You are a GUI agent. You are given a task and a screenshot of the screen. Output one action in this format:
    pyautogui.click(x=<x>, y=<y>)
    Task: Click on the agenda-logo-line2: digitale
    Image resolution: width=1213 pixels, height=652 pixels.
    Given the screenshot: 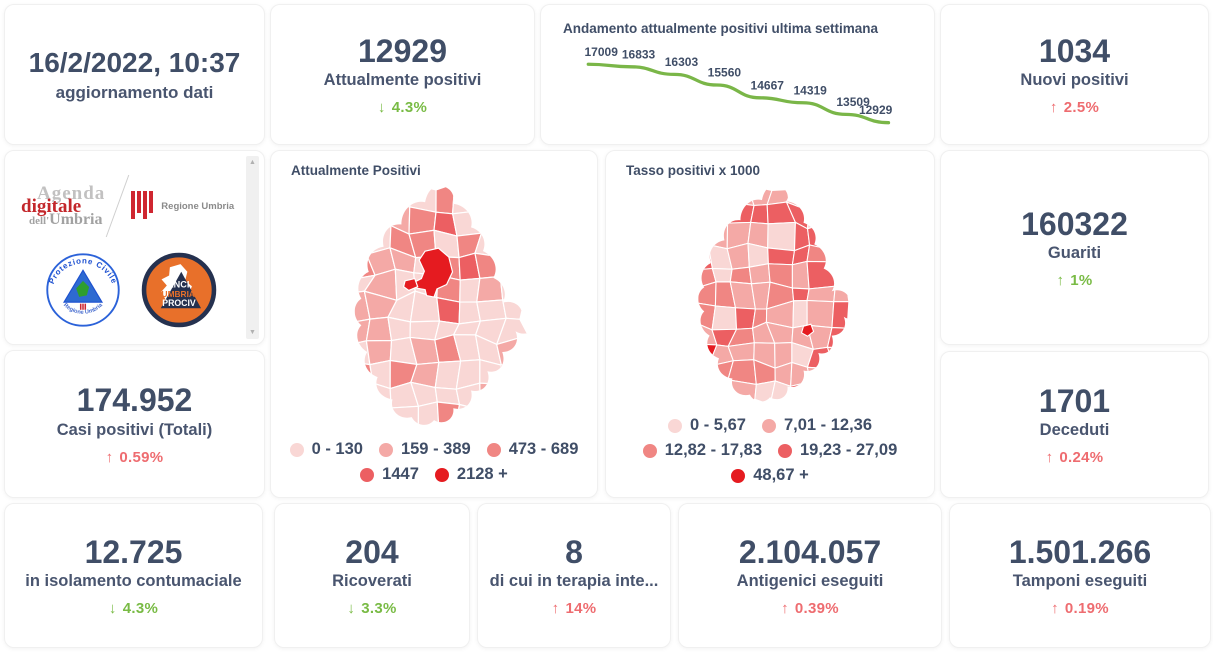 What is the action you would take?
    pyautogui.click(x=51, y=206)
    